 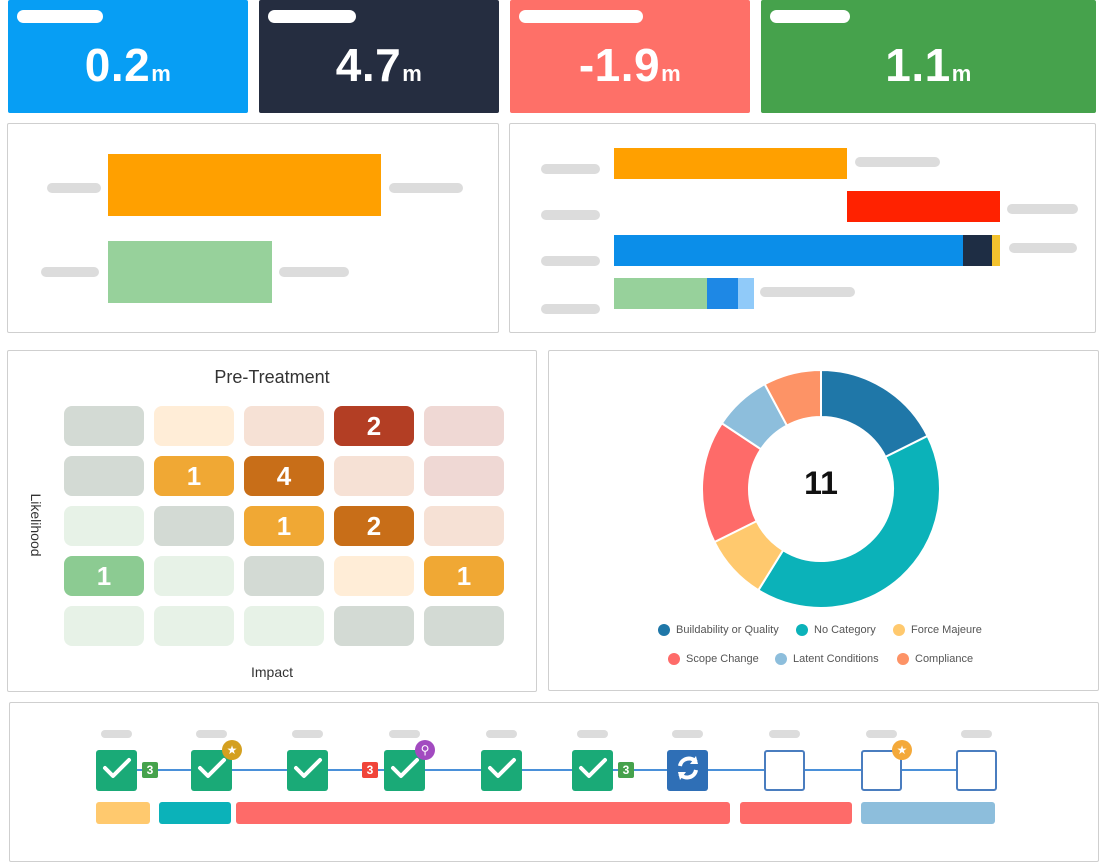 I want to click on timeline-connector, so click(x=547, y=770).